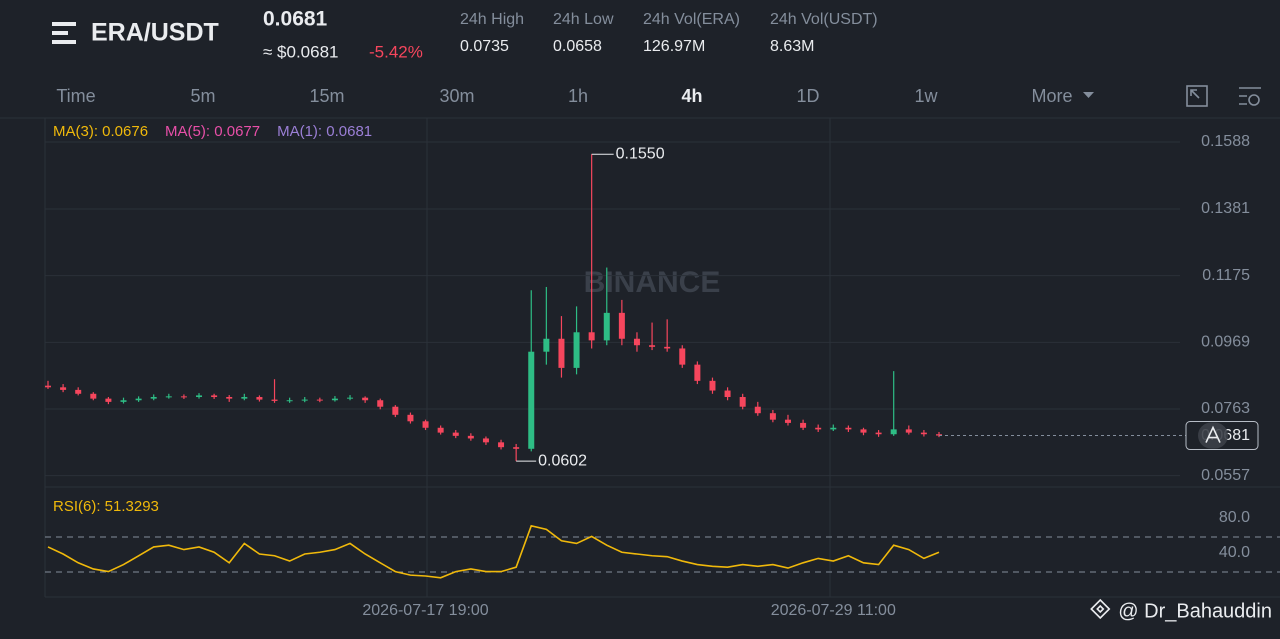  What do you see at coordinates (202, 96) in the screenshot?
I see `tab: 5m` at bounding box center [202, 96].